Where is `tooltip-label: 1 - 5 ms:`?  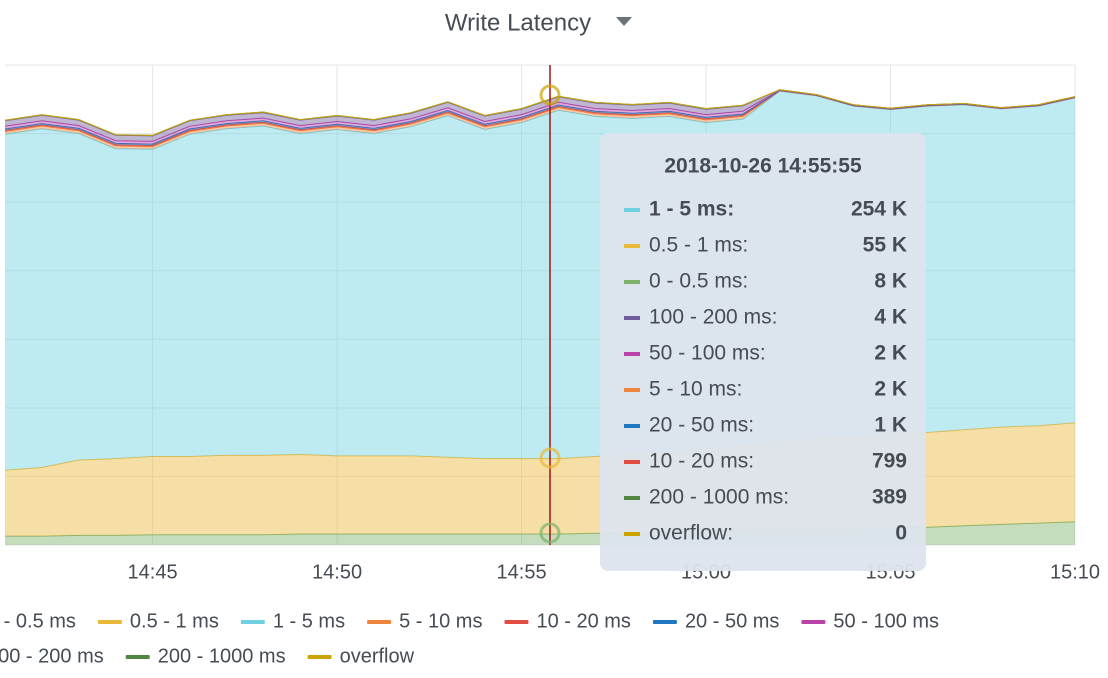
tooltip-label: 1 - 5 ms: is located at coordinates (691, 209).